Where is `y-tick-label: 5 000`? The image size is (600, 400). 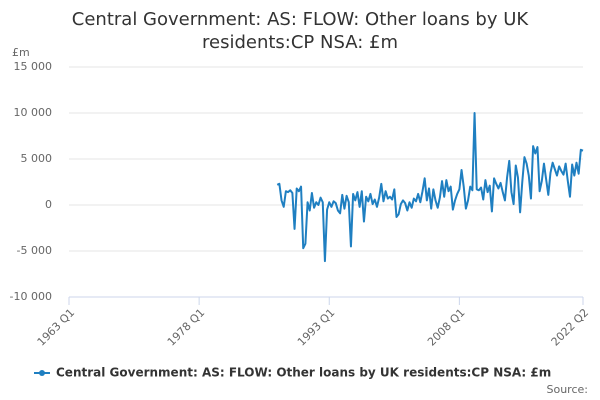 y-tick-label: 5 000 is located at coordinates (37, 158).